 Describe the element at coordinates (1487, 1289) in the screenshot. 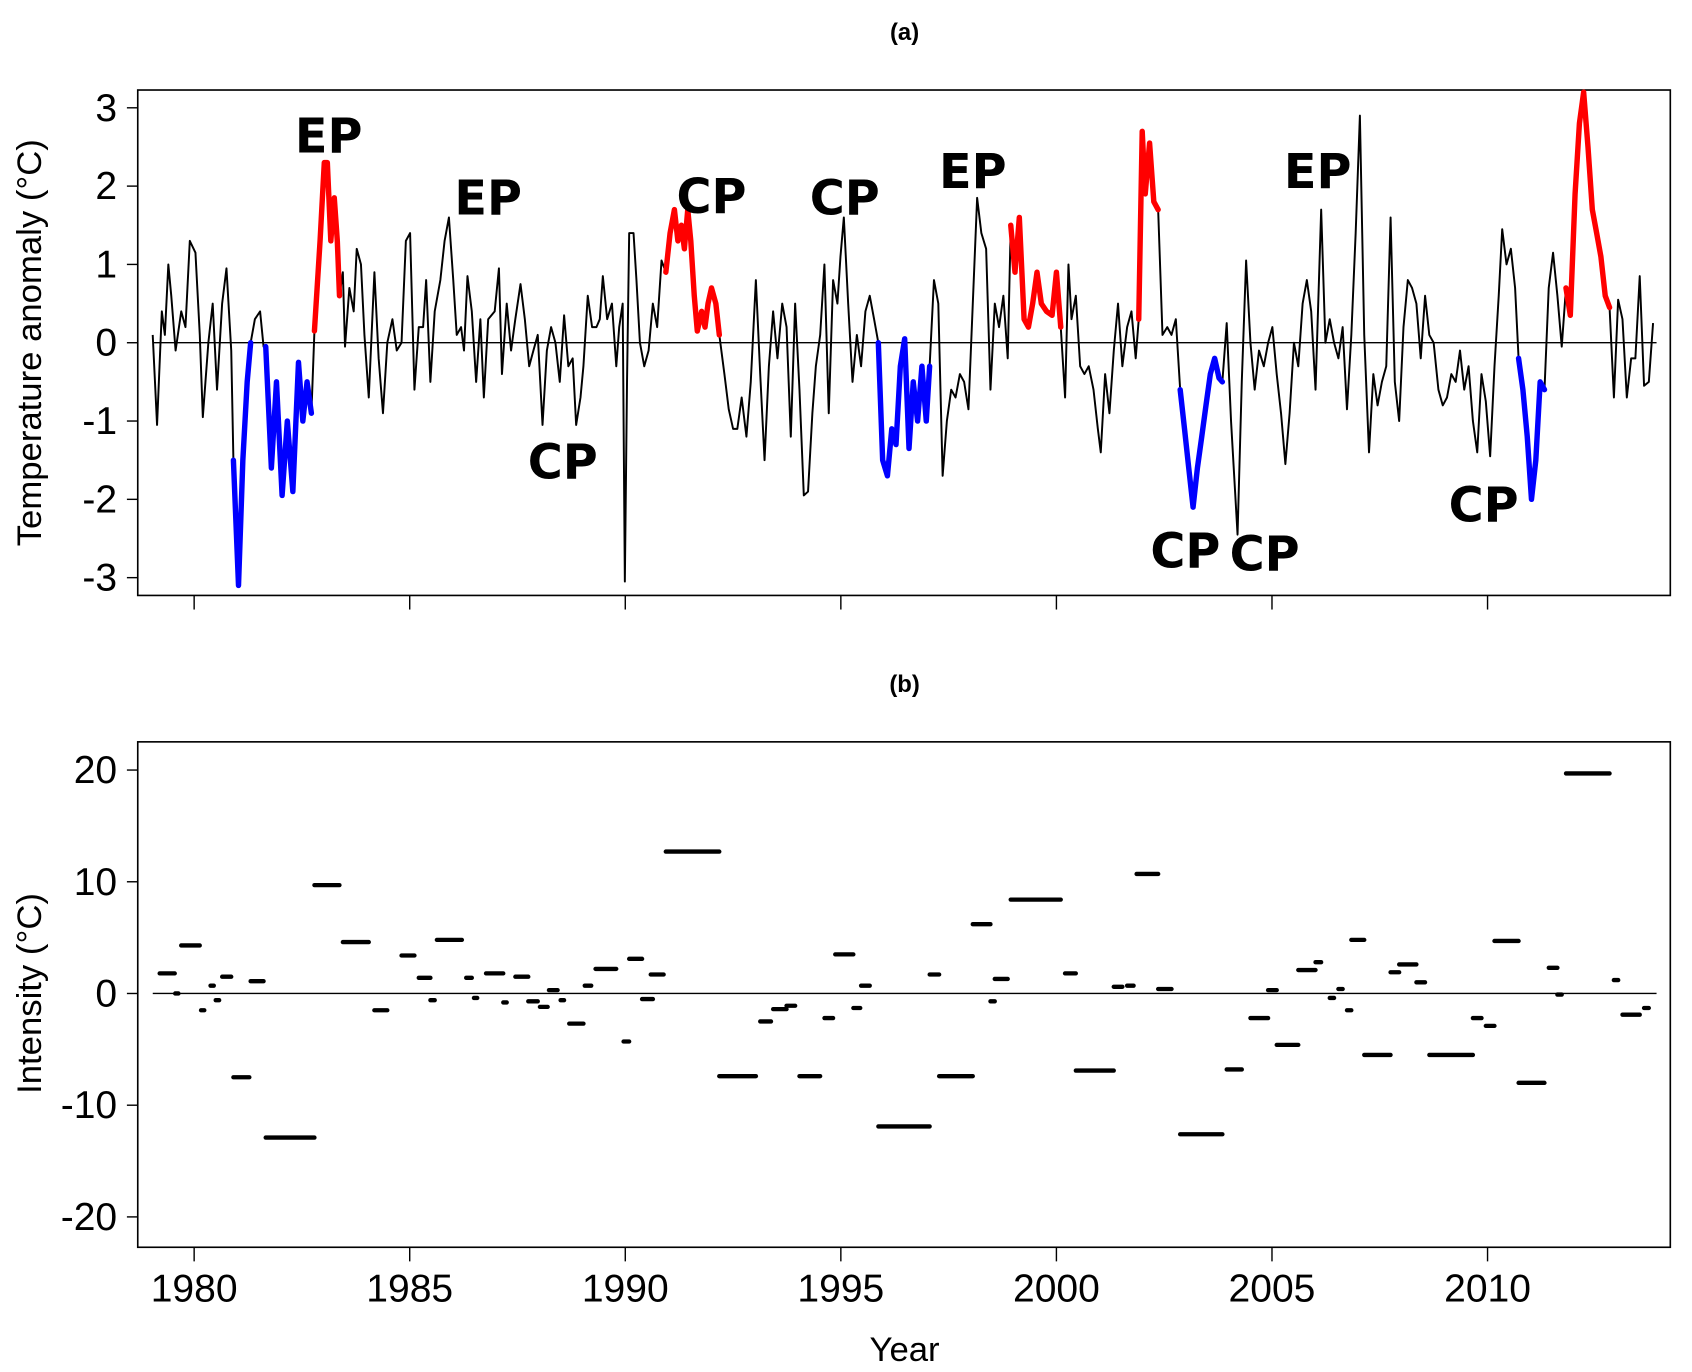

I see `panel-b-x-tick-label: 2010` at that location.